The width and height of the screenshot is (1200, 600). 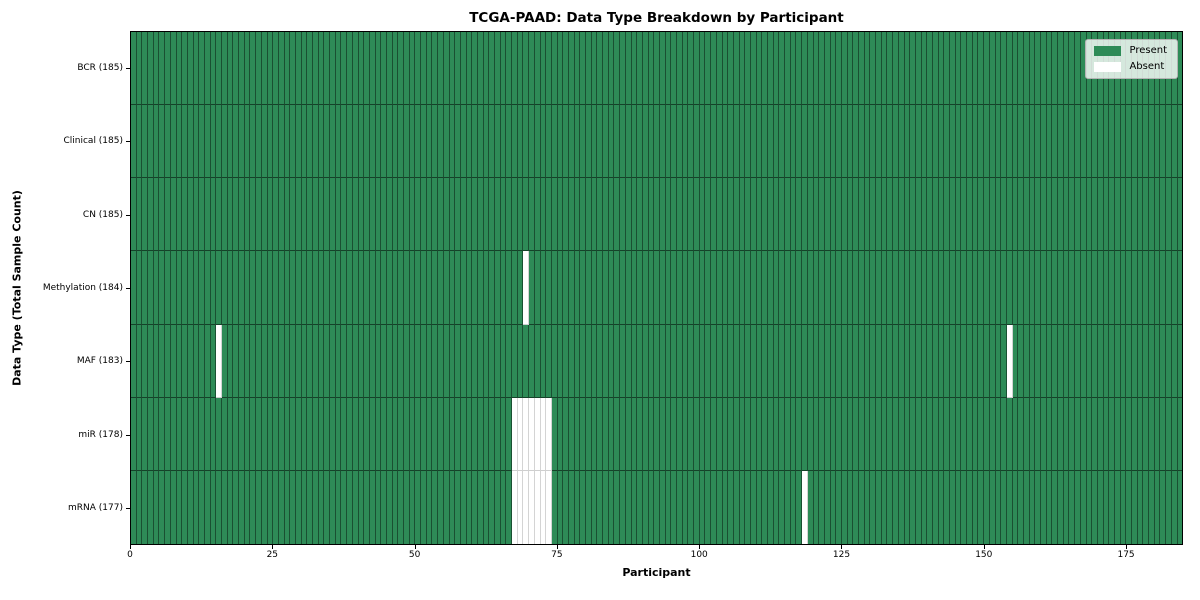 What do you see at coordinates (273, 547) in the screenshot?
I see `xtick-mark` at bounding box center [273, 547].